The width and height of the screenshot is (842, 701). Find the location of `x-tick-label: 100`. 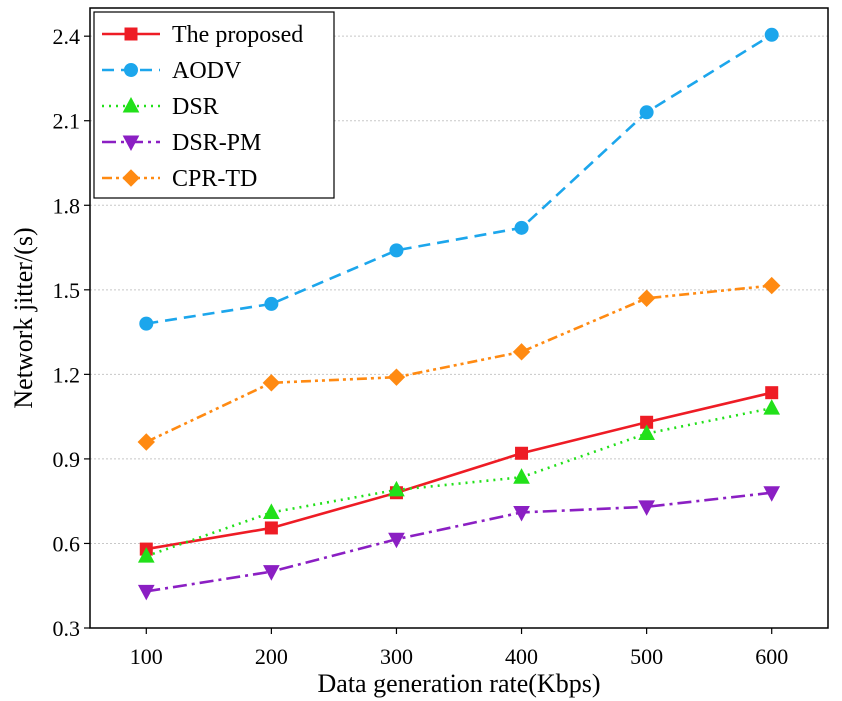

x-tick-label: 100 is located at coordinates (146, 656).